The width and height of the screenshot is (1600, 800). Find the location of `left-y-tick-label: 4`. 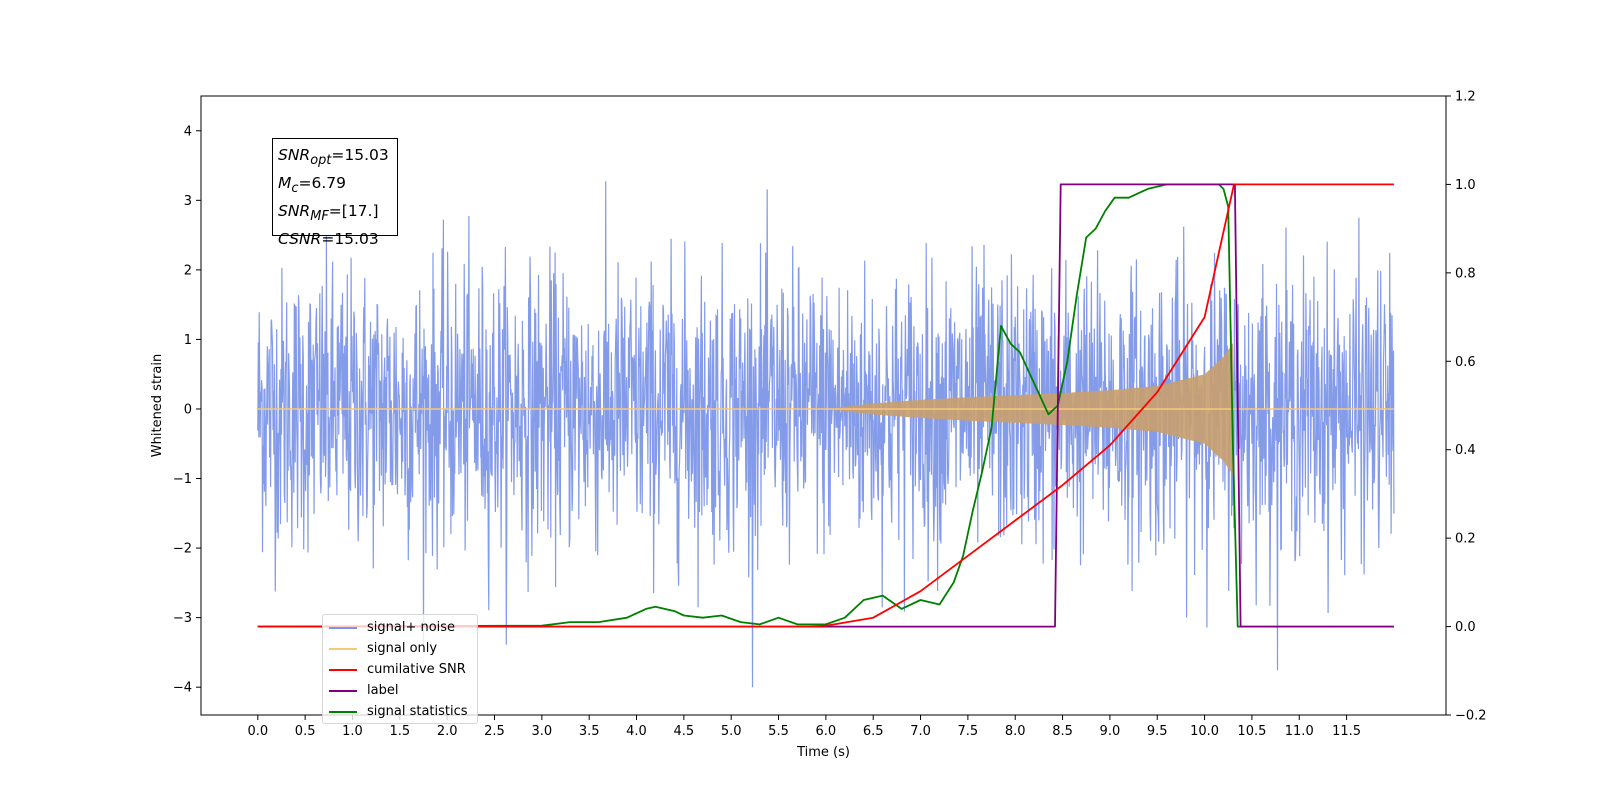

left-y-tick-label: 4 is located at coordinates (188, 131).